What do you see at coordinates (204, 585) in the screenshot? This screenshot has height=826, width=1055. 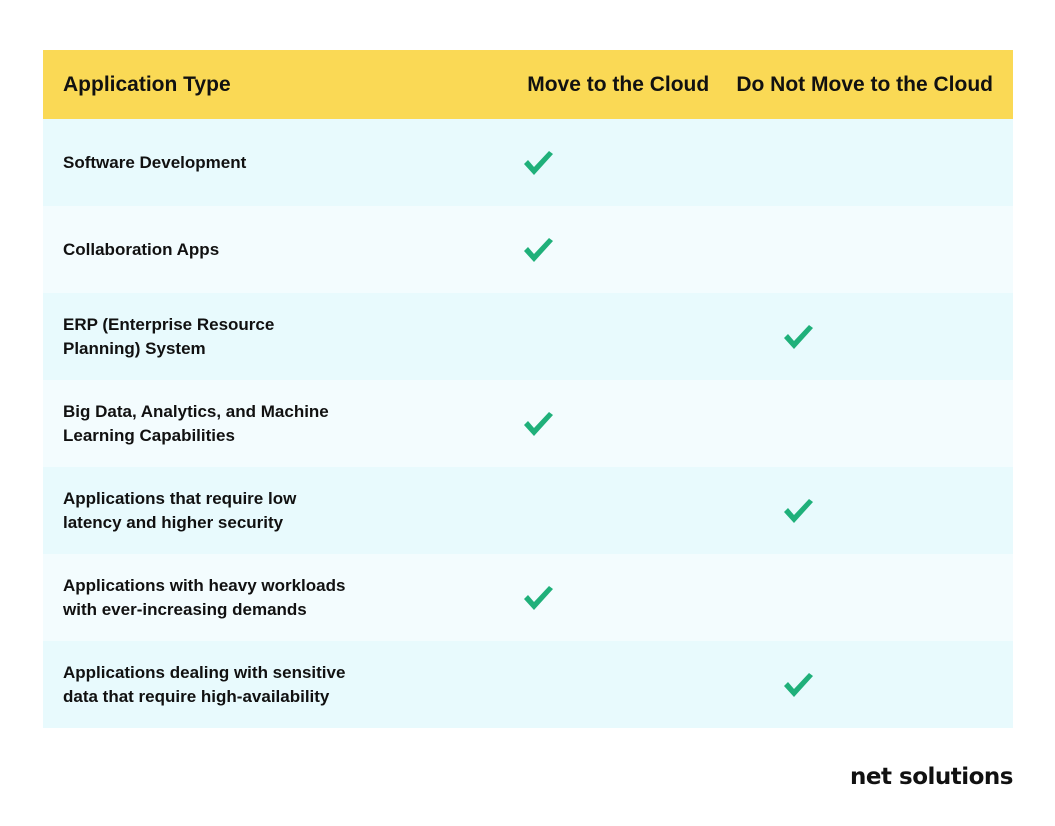 I see `row-label-line1: Applications with heavy workloads` at bounding box center [204, 585].